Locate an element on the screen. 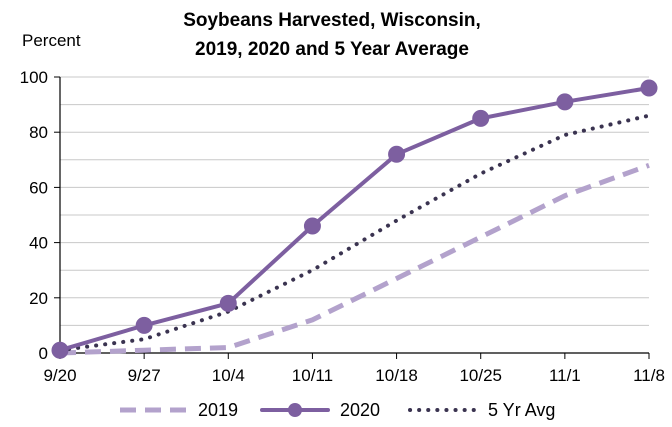 This screenshot has height=427, width=672. chart-title-line-1: Soybeans Harvested, Wisconsin, is located at coordinates (332, 20).